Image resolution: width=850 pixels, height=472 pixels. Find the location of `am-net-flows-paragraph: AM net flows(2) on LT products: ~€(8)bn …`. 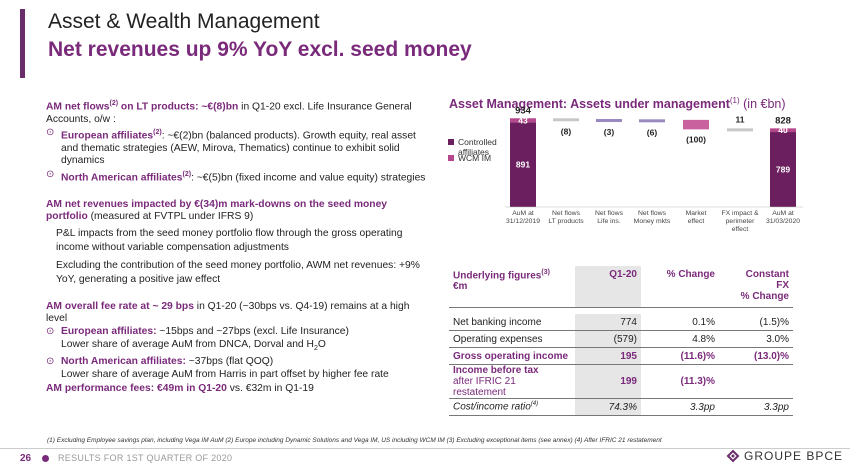

am-net-flows-paragraph: AM net flows(2) on LT products: ~€(8)bn … is located at coordinates (238, 112).